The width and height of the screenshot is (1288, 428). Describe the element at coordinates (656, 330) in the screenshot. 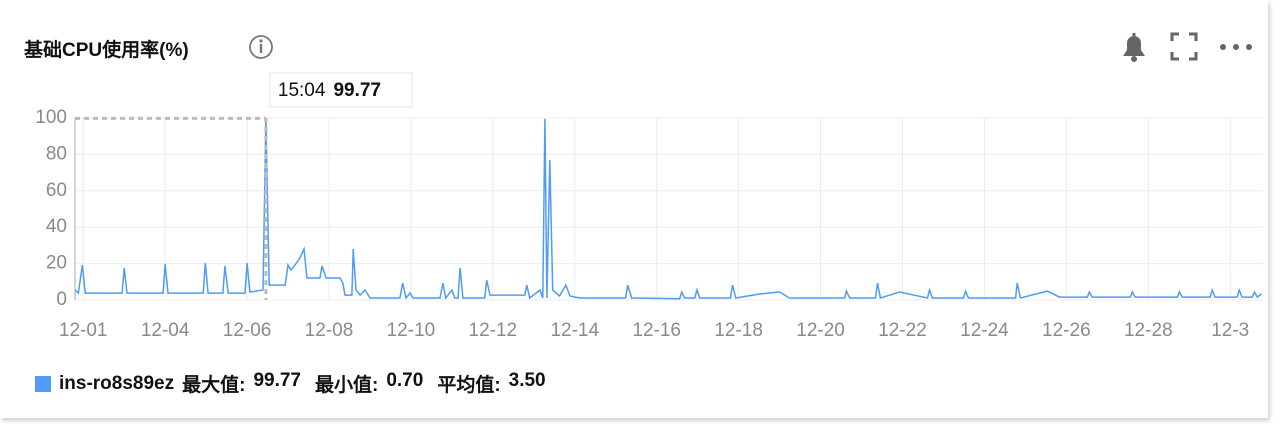

I see `x-tick-label: 12-16` at that location.